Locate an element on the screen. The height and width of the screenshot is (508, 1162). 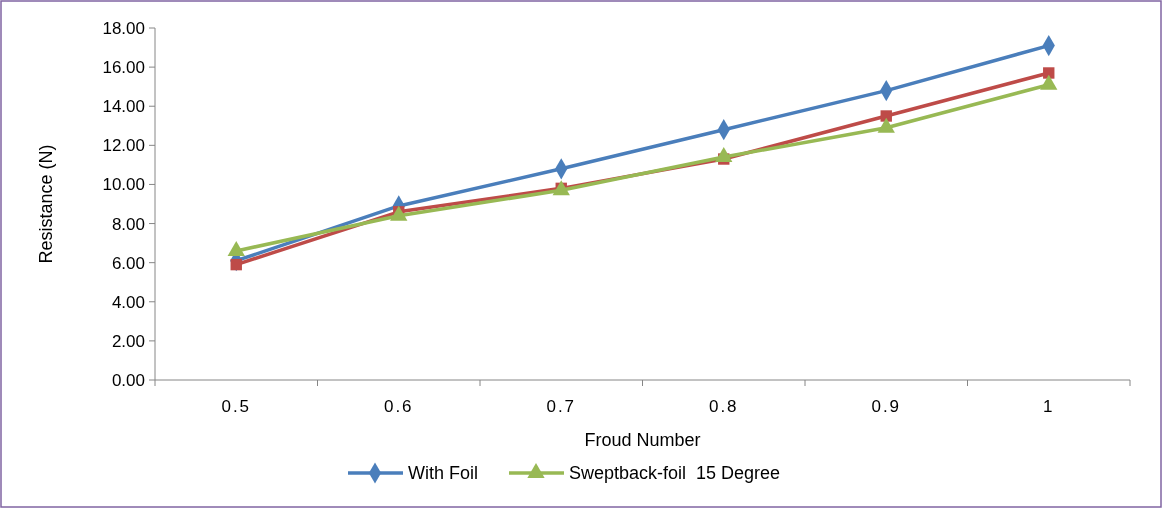
y-tick-label: 0.00 is located at coordinates (128, 380).